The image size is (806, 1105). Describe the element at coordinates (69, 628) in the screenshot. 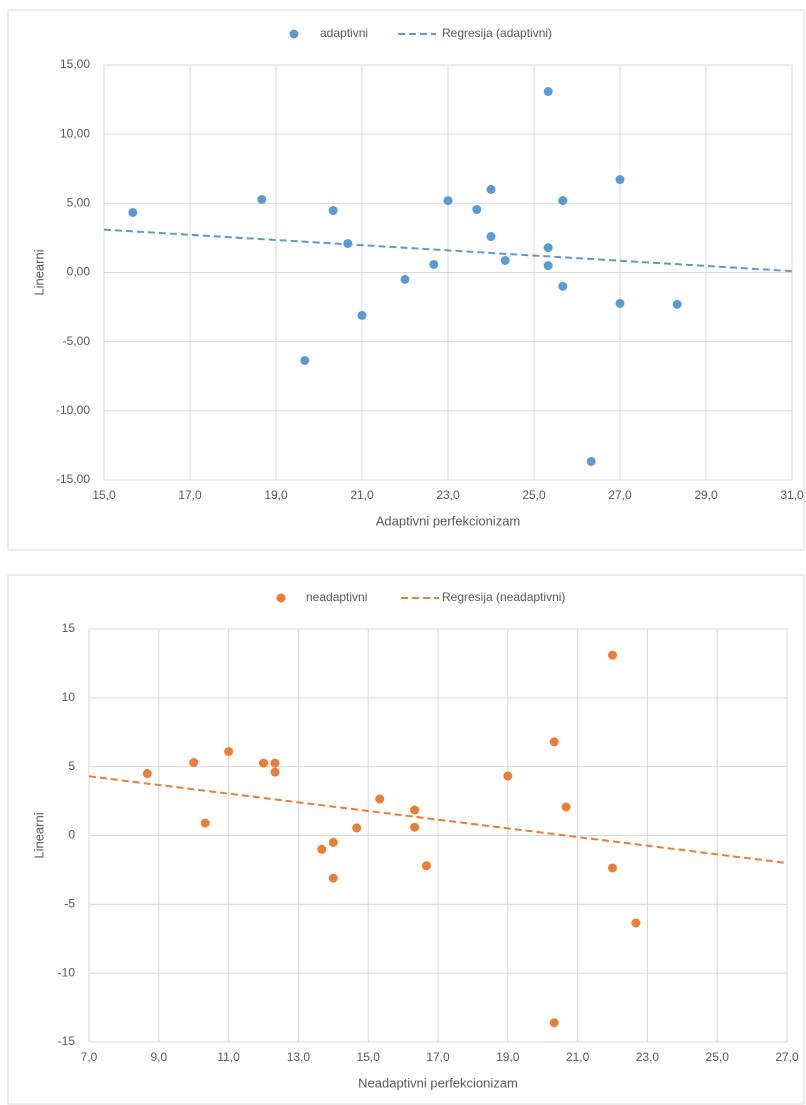

I see `y-tick-label: 15` at that location.